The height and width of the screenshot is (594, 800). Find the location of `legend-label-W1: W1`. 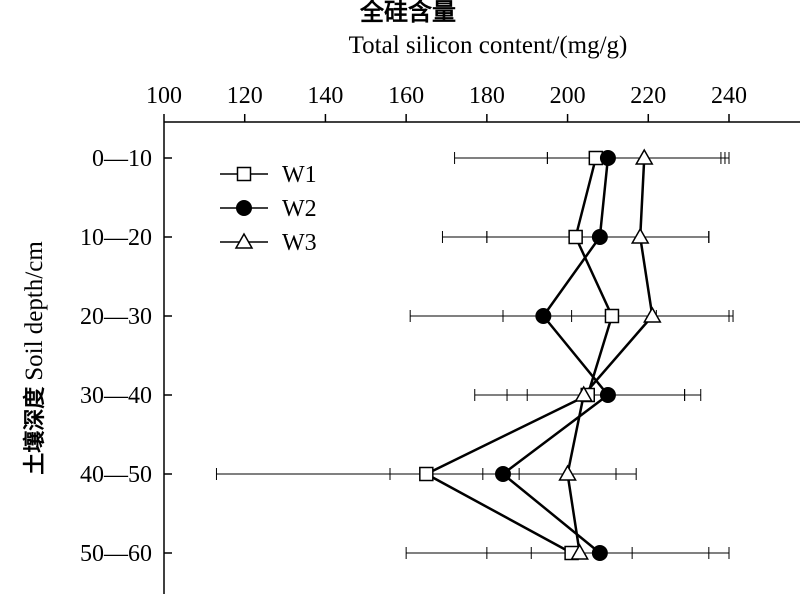

legend-label-W1: W1 is located at coordinates (299, 175).